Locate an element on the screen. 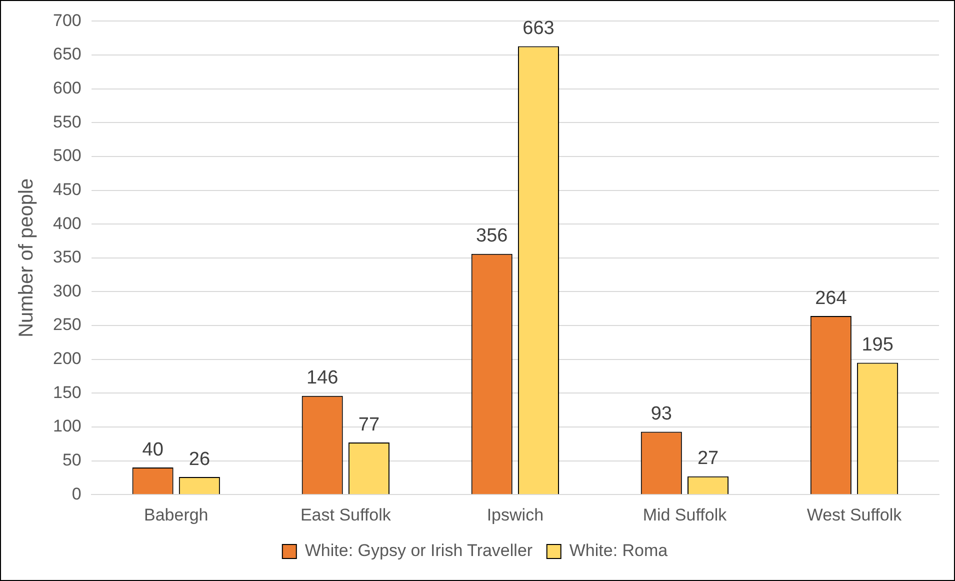 The width and height of the screenshot is (955, 581). y-tick-label: 300 is located at coordinates (67, 290).